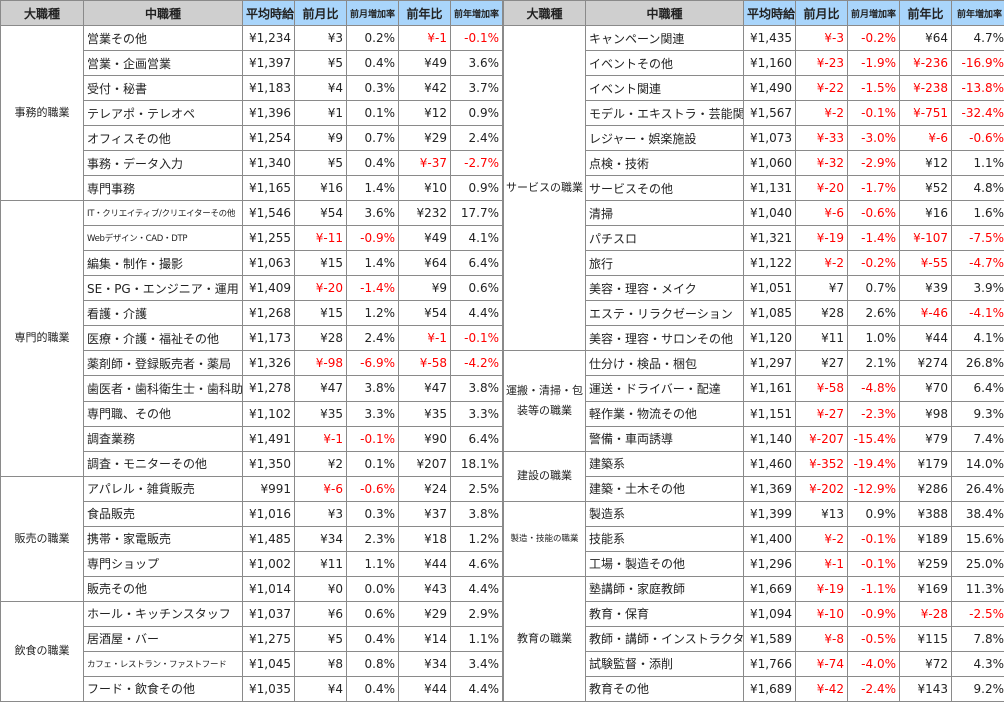  I want to click on mom-change-cell: ¥-42, so click(821, 688).